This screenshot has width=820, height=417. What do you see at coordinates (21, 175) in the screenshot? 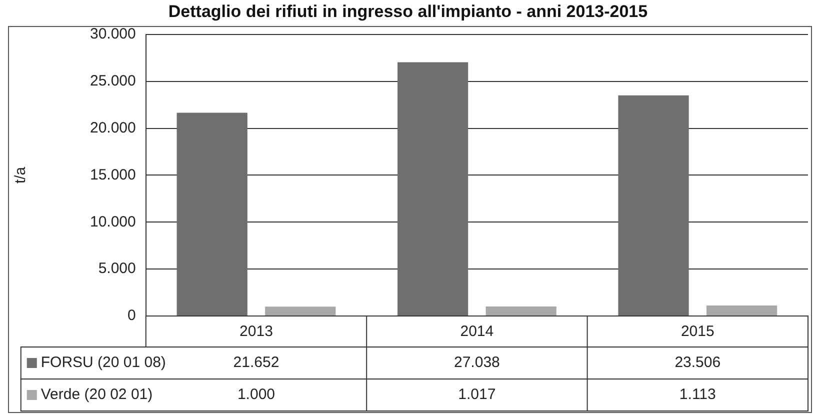
I see `y-axis-title: t/a` at bounding box center [21, 175].